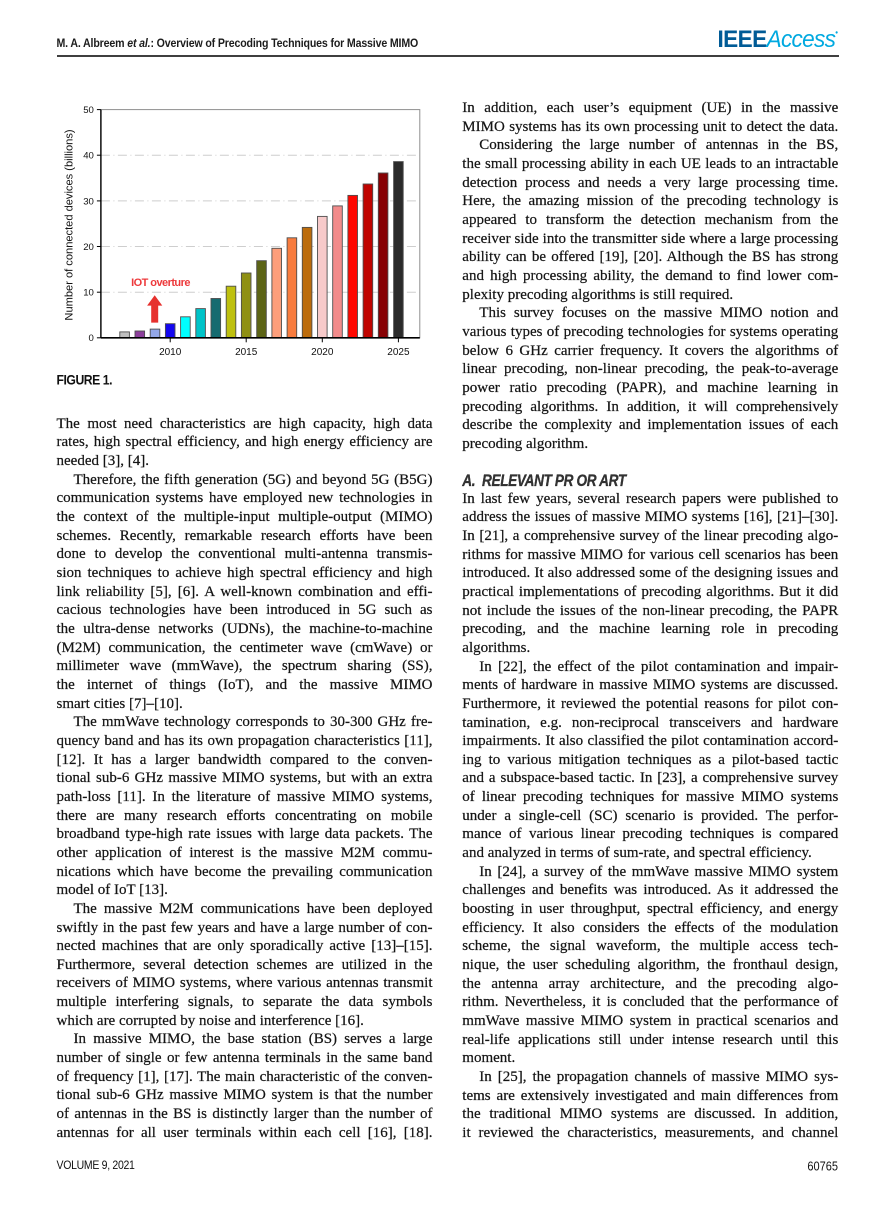 The height and width of the screenshot is (1217, 896). Describe the element at coordinates (160, 283) in the screenshot. I see `svg-text: IOT overture` at that location.